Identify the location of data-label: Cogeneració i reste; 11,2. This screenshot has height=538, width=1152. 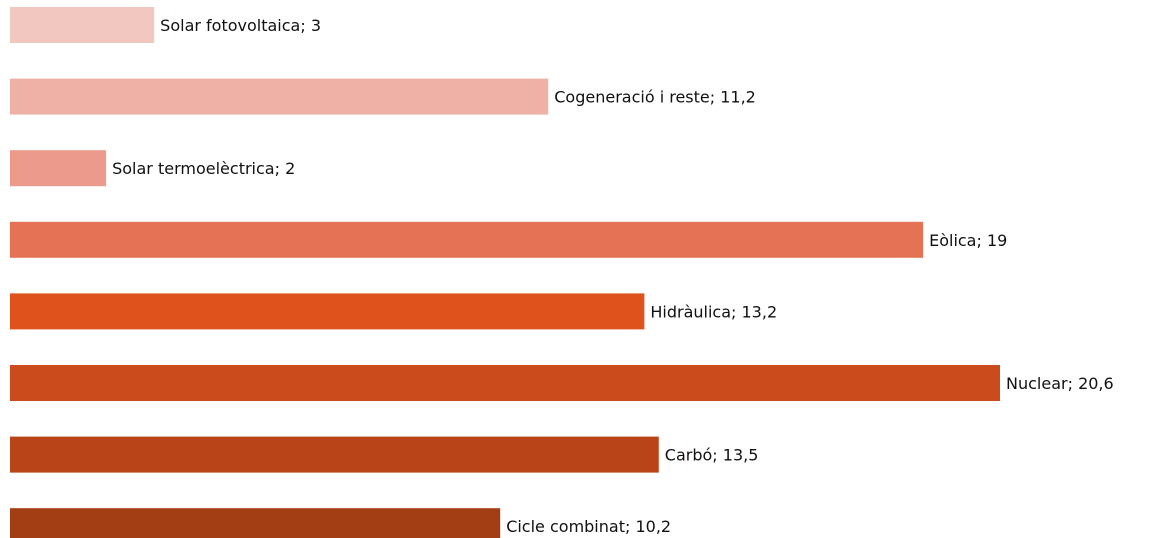
(655, 96).